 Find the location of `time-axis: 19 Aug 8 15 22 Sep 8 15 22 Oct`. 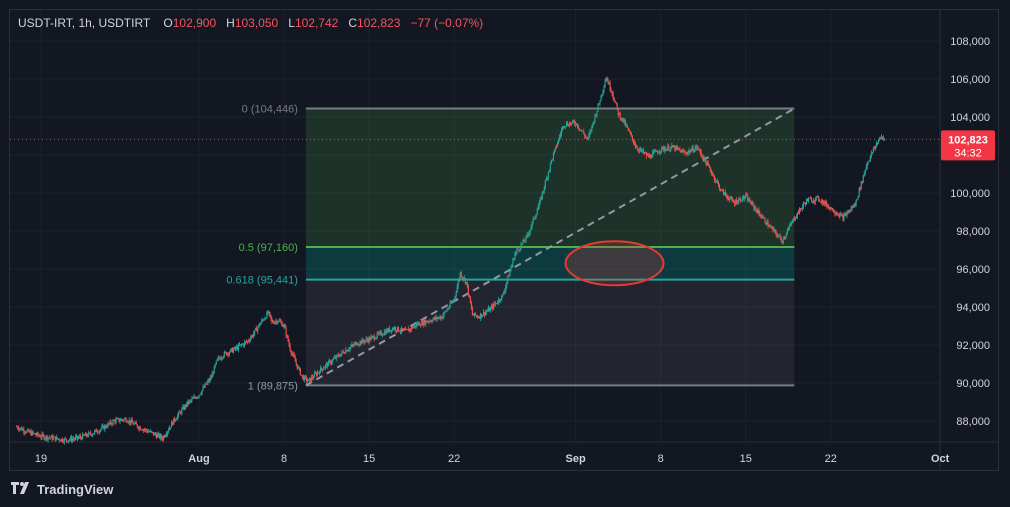

time-axis: 19 Aug 8 15 22 Sep 8 15 22 Oct is located at coordinates (492, 459).